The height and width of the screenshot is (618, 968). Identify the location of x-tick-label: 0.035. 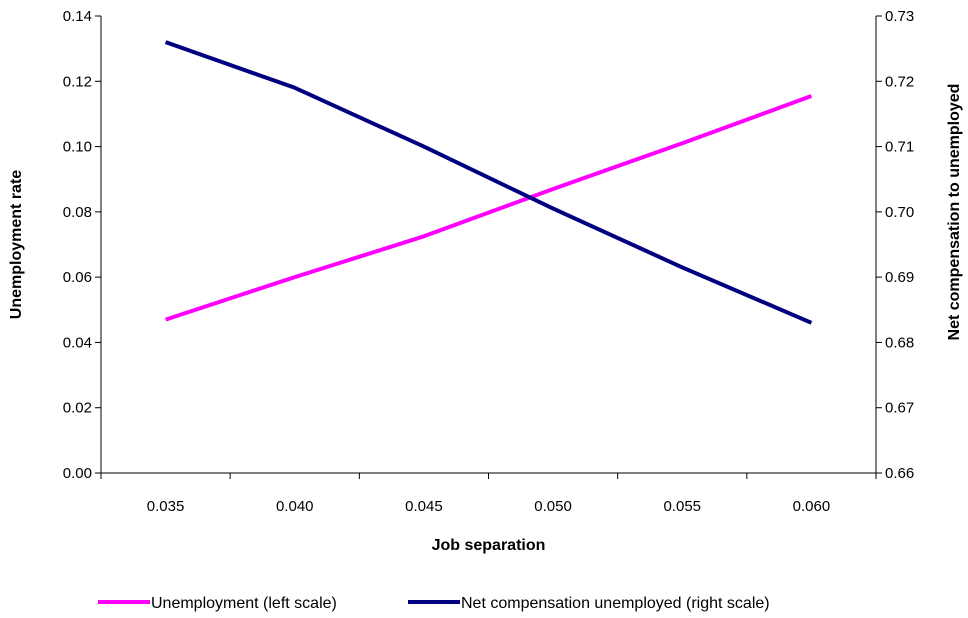
(166, 506).